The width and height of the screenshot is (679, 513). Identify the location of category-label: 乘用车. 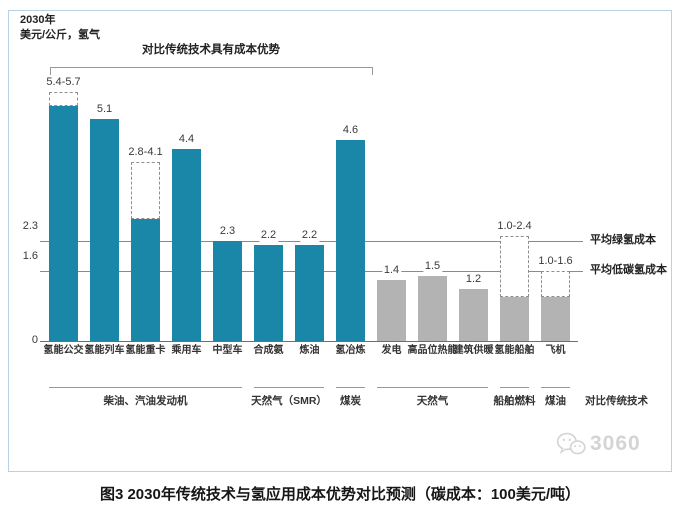
(186, 350).